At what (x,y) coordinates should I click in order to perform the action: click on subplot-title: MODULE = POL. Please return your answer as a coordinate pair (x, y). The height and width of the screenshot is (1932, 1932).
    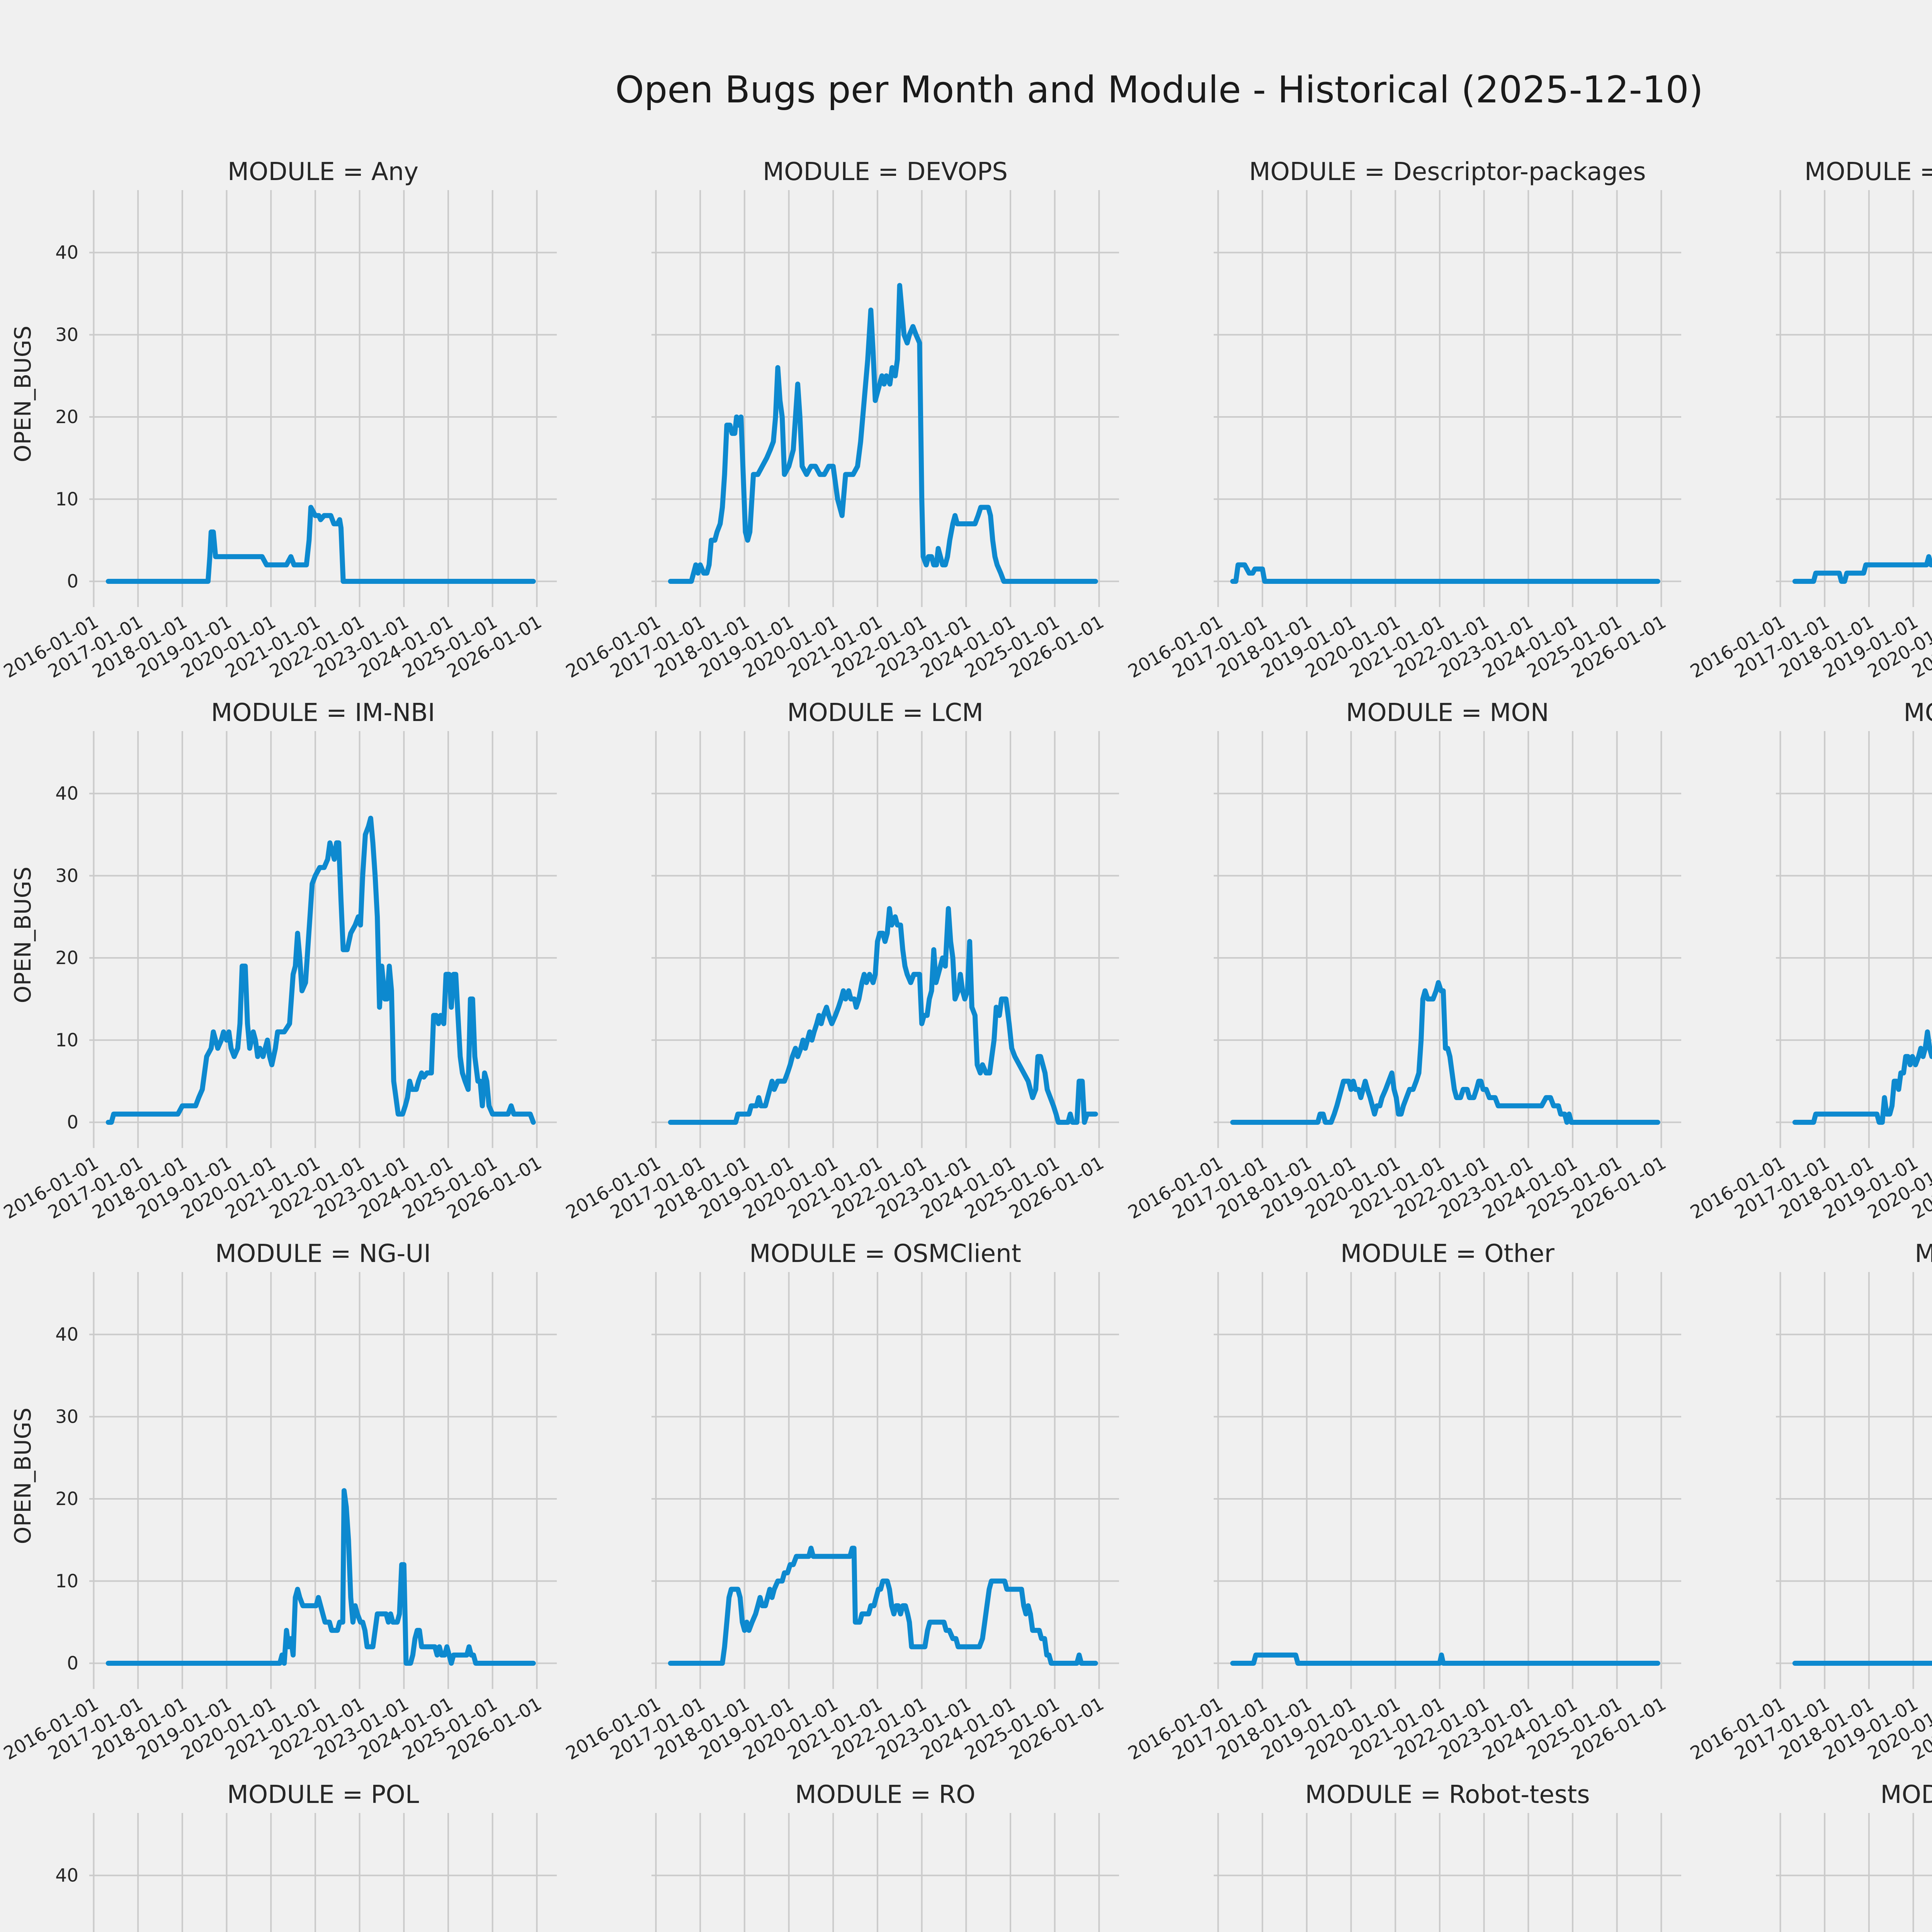
    Looking at the image, I should click on (323, 1795).